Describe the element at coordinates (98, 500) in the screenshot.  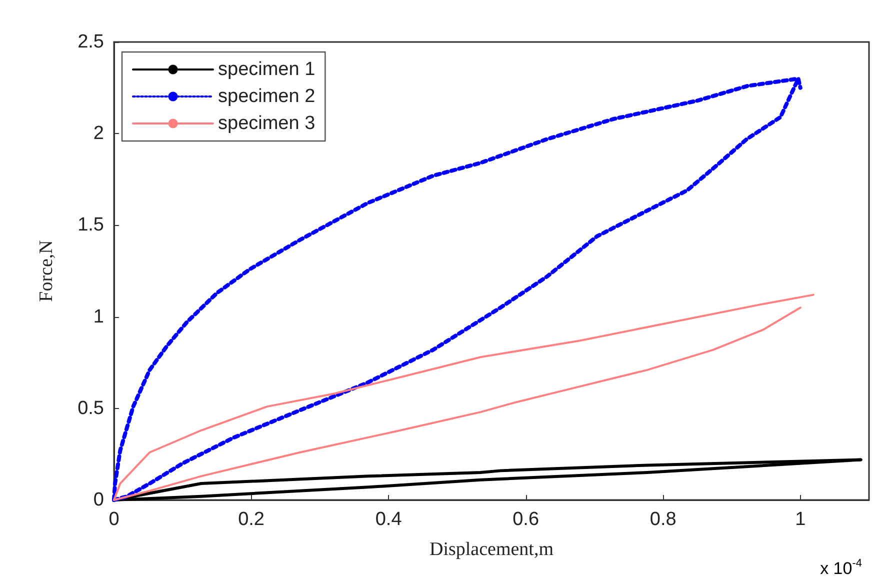
I see `y-tick-label: 0` at that location.